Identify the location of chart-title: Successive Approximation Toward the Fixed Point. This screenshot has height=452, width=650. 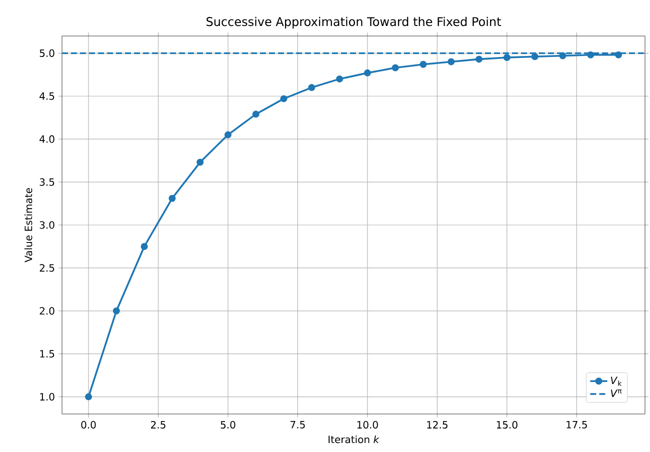
(353, 22).